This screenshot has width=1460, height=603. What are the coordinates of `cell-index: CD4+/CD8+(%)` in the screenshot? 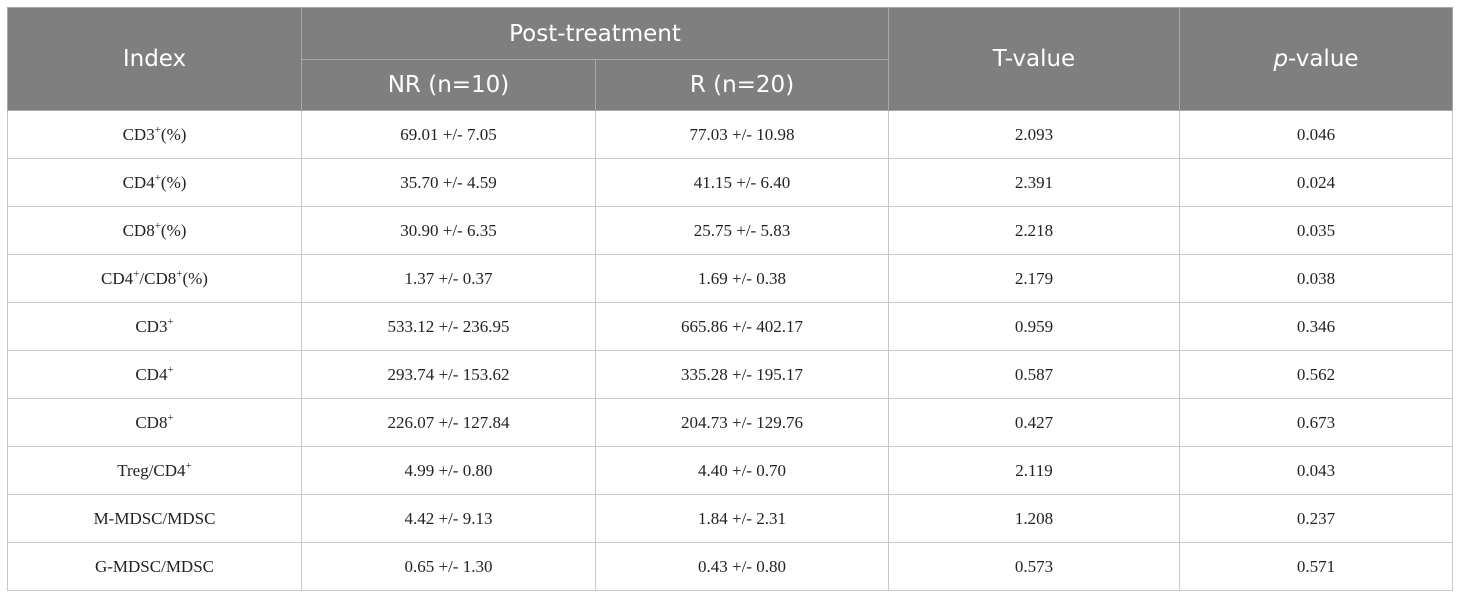 It's located at (154, 278).